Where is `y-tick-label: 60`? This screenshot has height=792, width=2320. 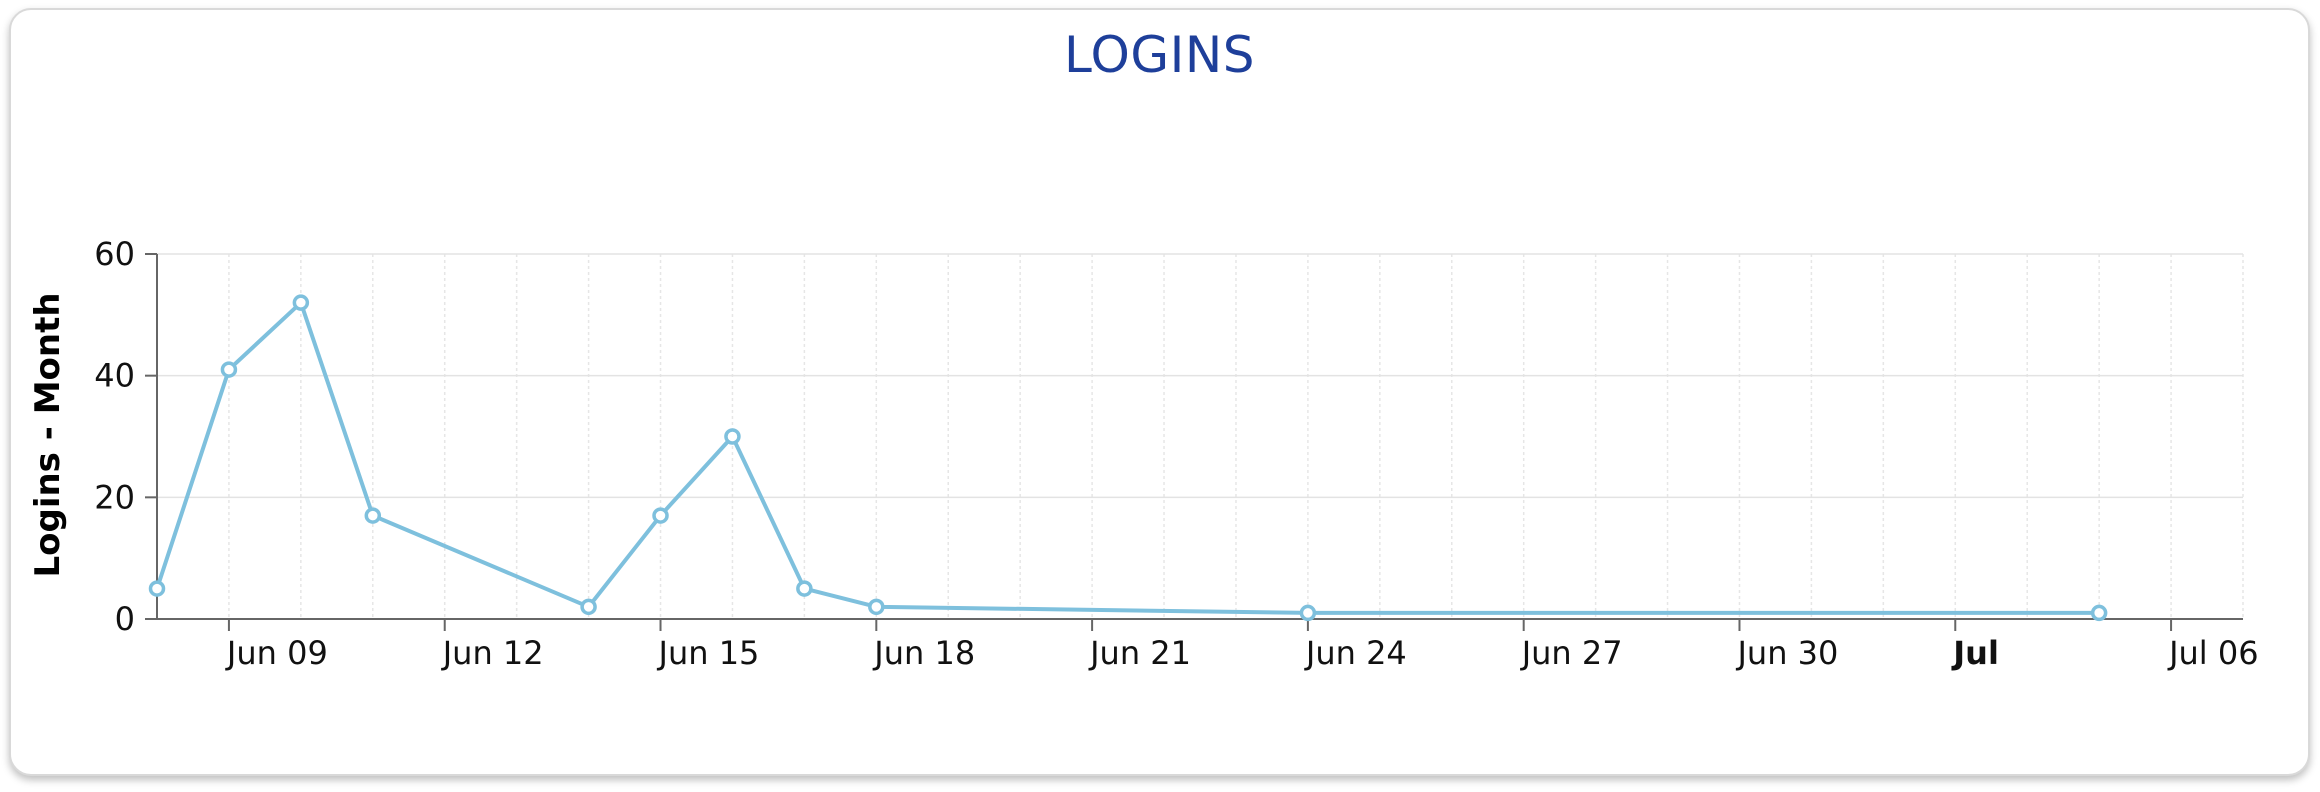
y-tick-label: 60 is located at coordinates (114, 254).